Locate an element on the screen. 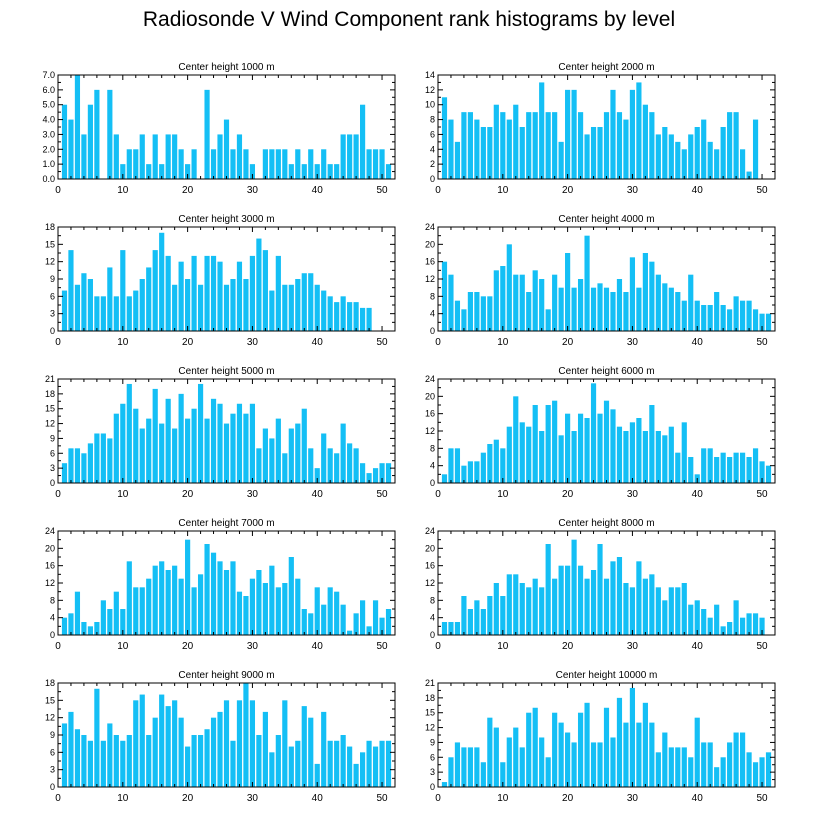 The height and width of the screenshot is (824, 818). y-tick-label: 8 is located at coordinates (432, 120).